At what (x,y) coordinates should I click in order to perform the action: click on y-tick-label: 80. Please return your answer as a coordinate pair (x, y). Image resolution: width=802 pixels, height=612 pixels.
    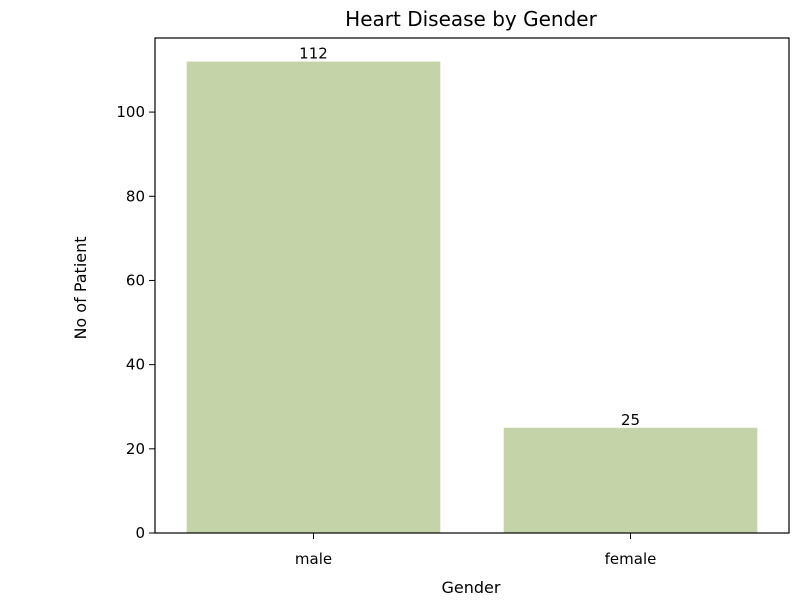
    Looking at the image, I should click on (135, 196).